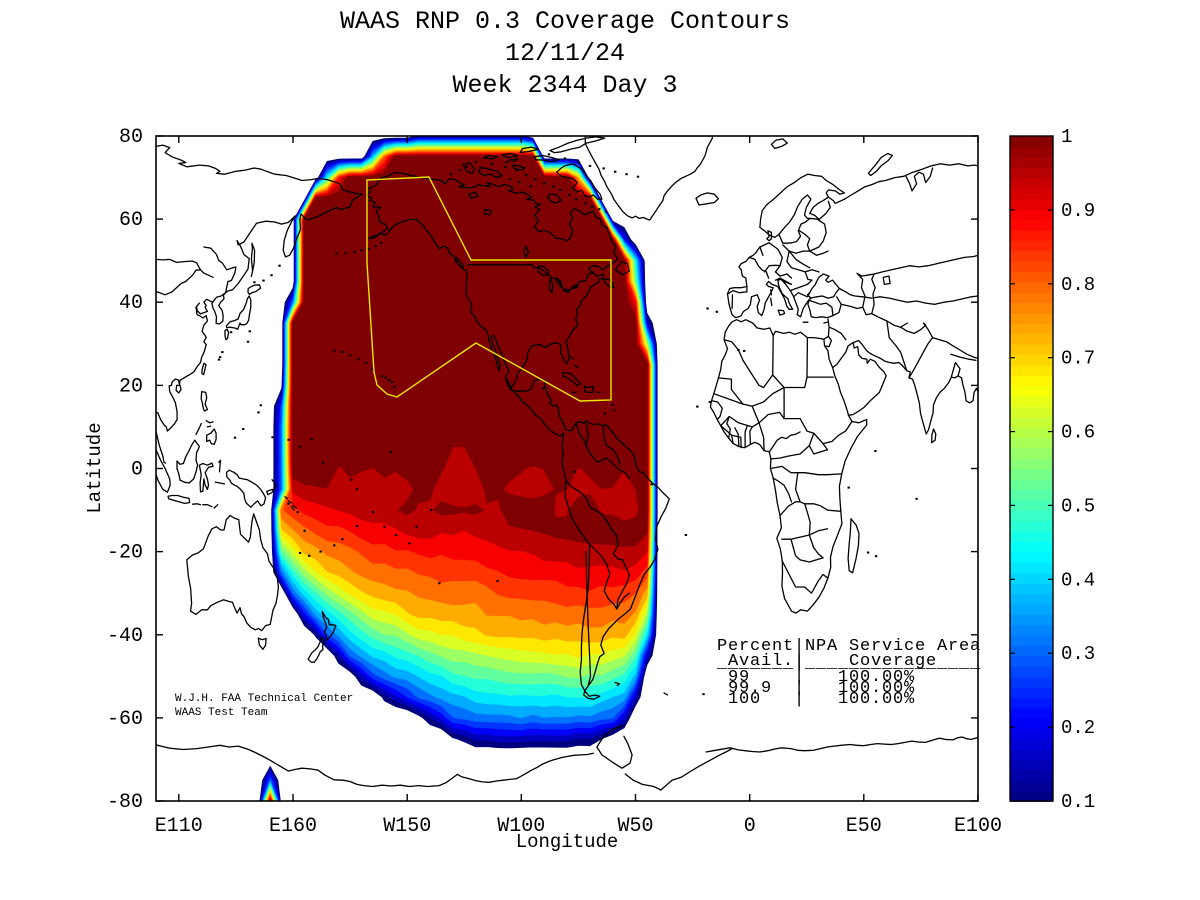 The image size is (1200, 900). I want to click on svg-text: -20, so click(125, 553).